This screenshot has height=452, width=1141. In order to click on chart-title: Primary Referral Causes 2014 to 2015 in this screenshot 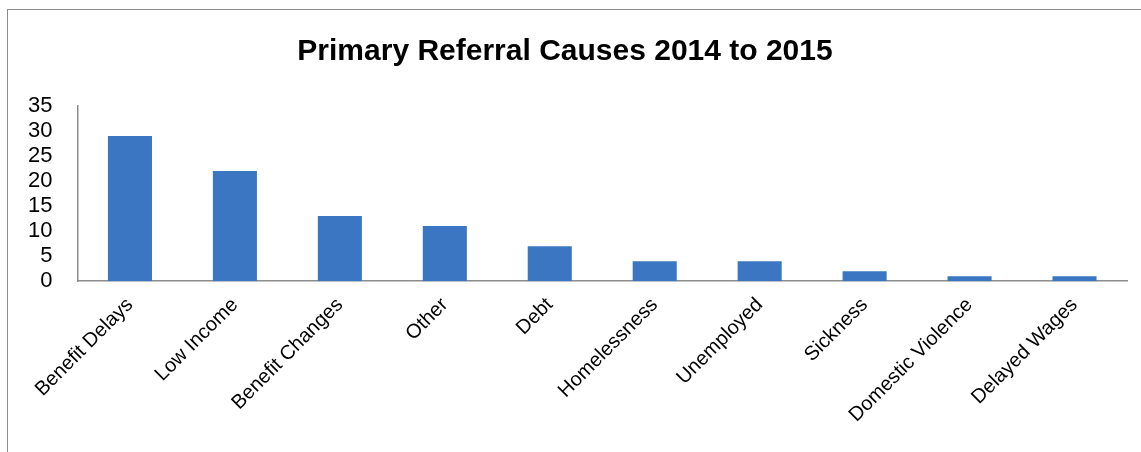, I will do `click(565, 50)`.